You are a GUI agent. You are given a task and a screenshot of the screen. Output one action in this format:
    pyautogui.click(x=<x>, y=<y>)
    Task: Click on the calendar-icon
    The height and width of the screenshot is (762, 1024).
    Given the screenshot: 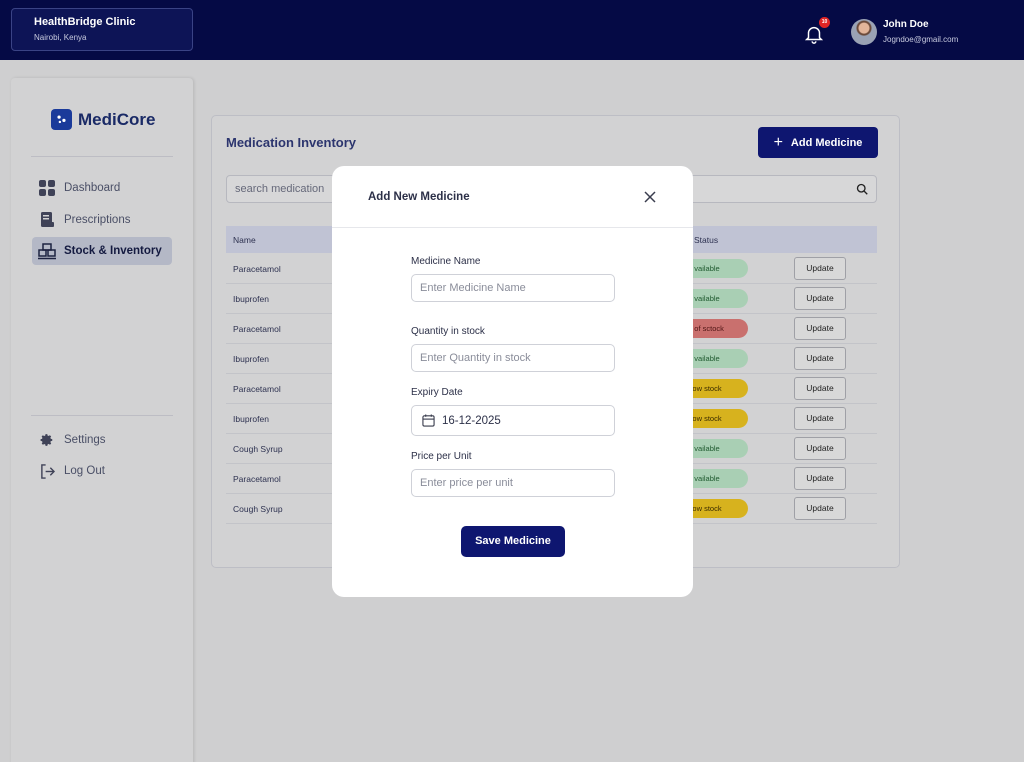 What is the action you would take?
    pyautogui.click(x=428, y=420)
    